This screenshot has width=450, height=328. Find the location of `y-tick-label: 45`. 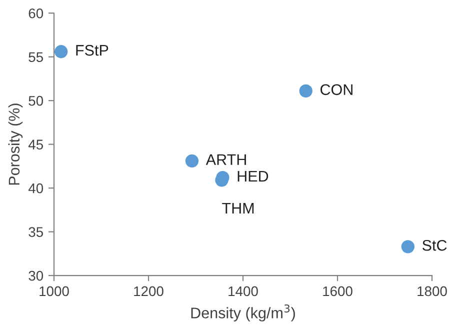

y-tick-label: 45 is located at coordinates (36, 145).